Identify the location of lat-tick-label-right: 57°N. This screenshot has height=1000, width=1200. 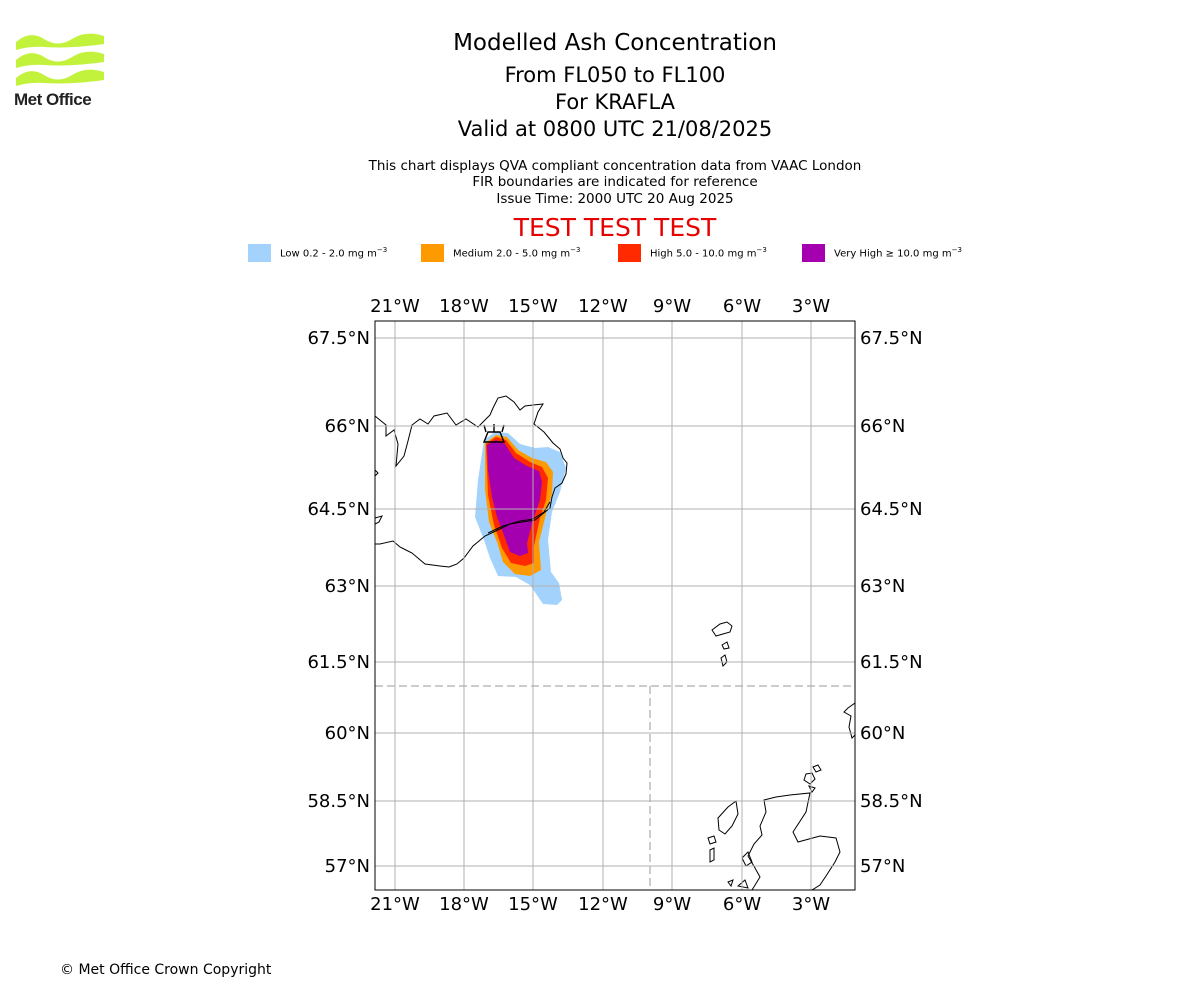
(882, 866).